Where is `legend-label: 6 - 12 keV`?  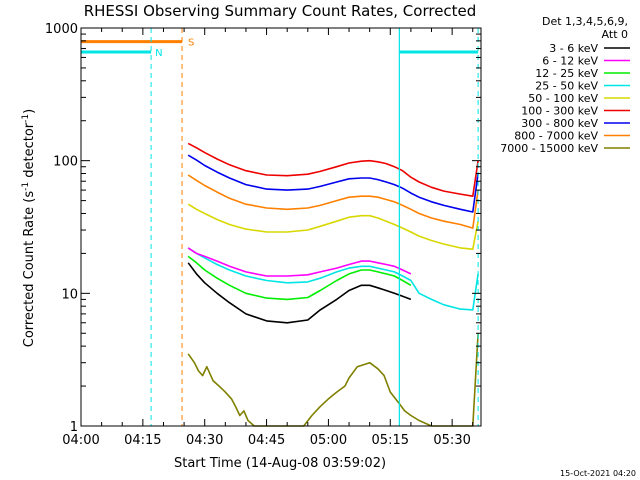
legend-label: 6 - 12 keV is located at coordinates (570, 61).